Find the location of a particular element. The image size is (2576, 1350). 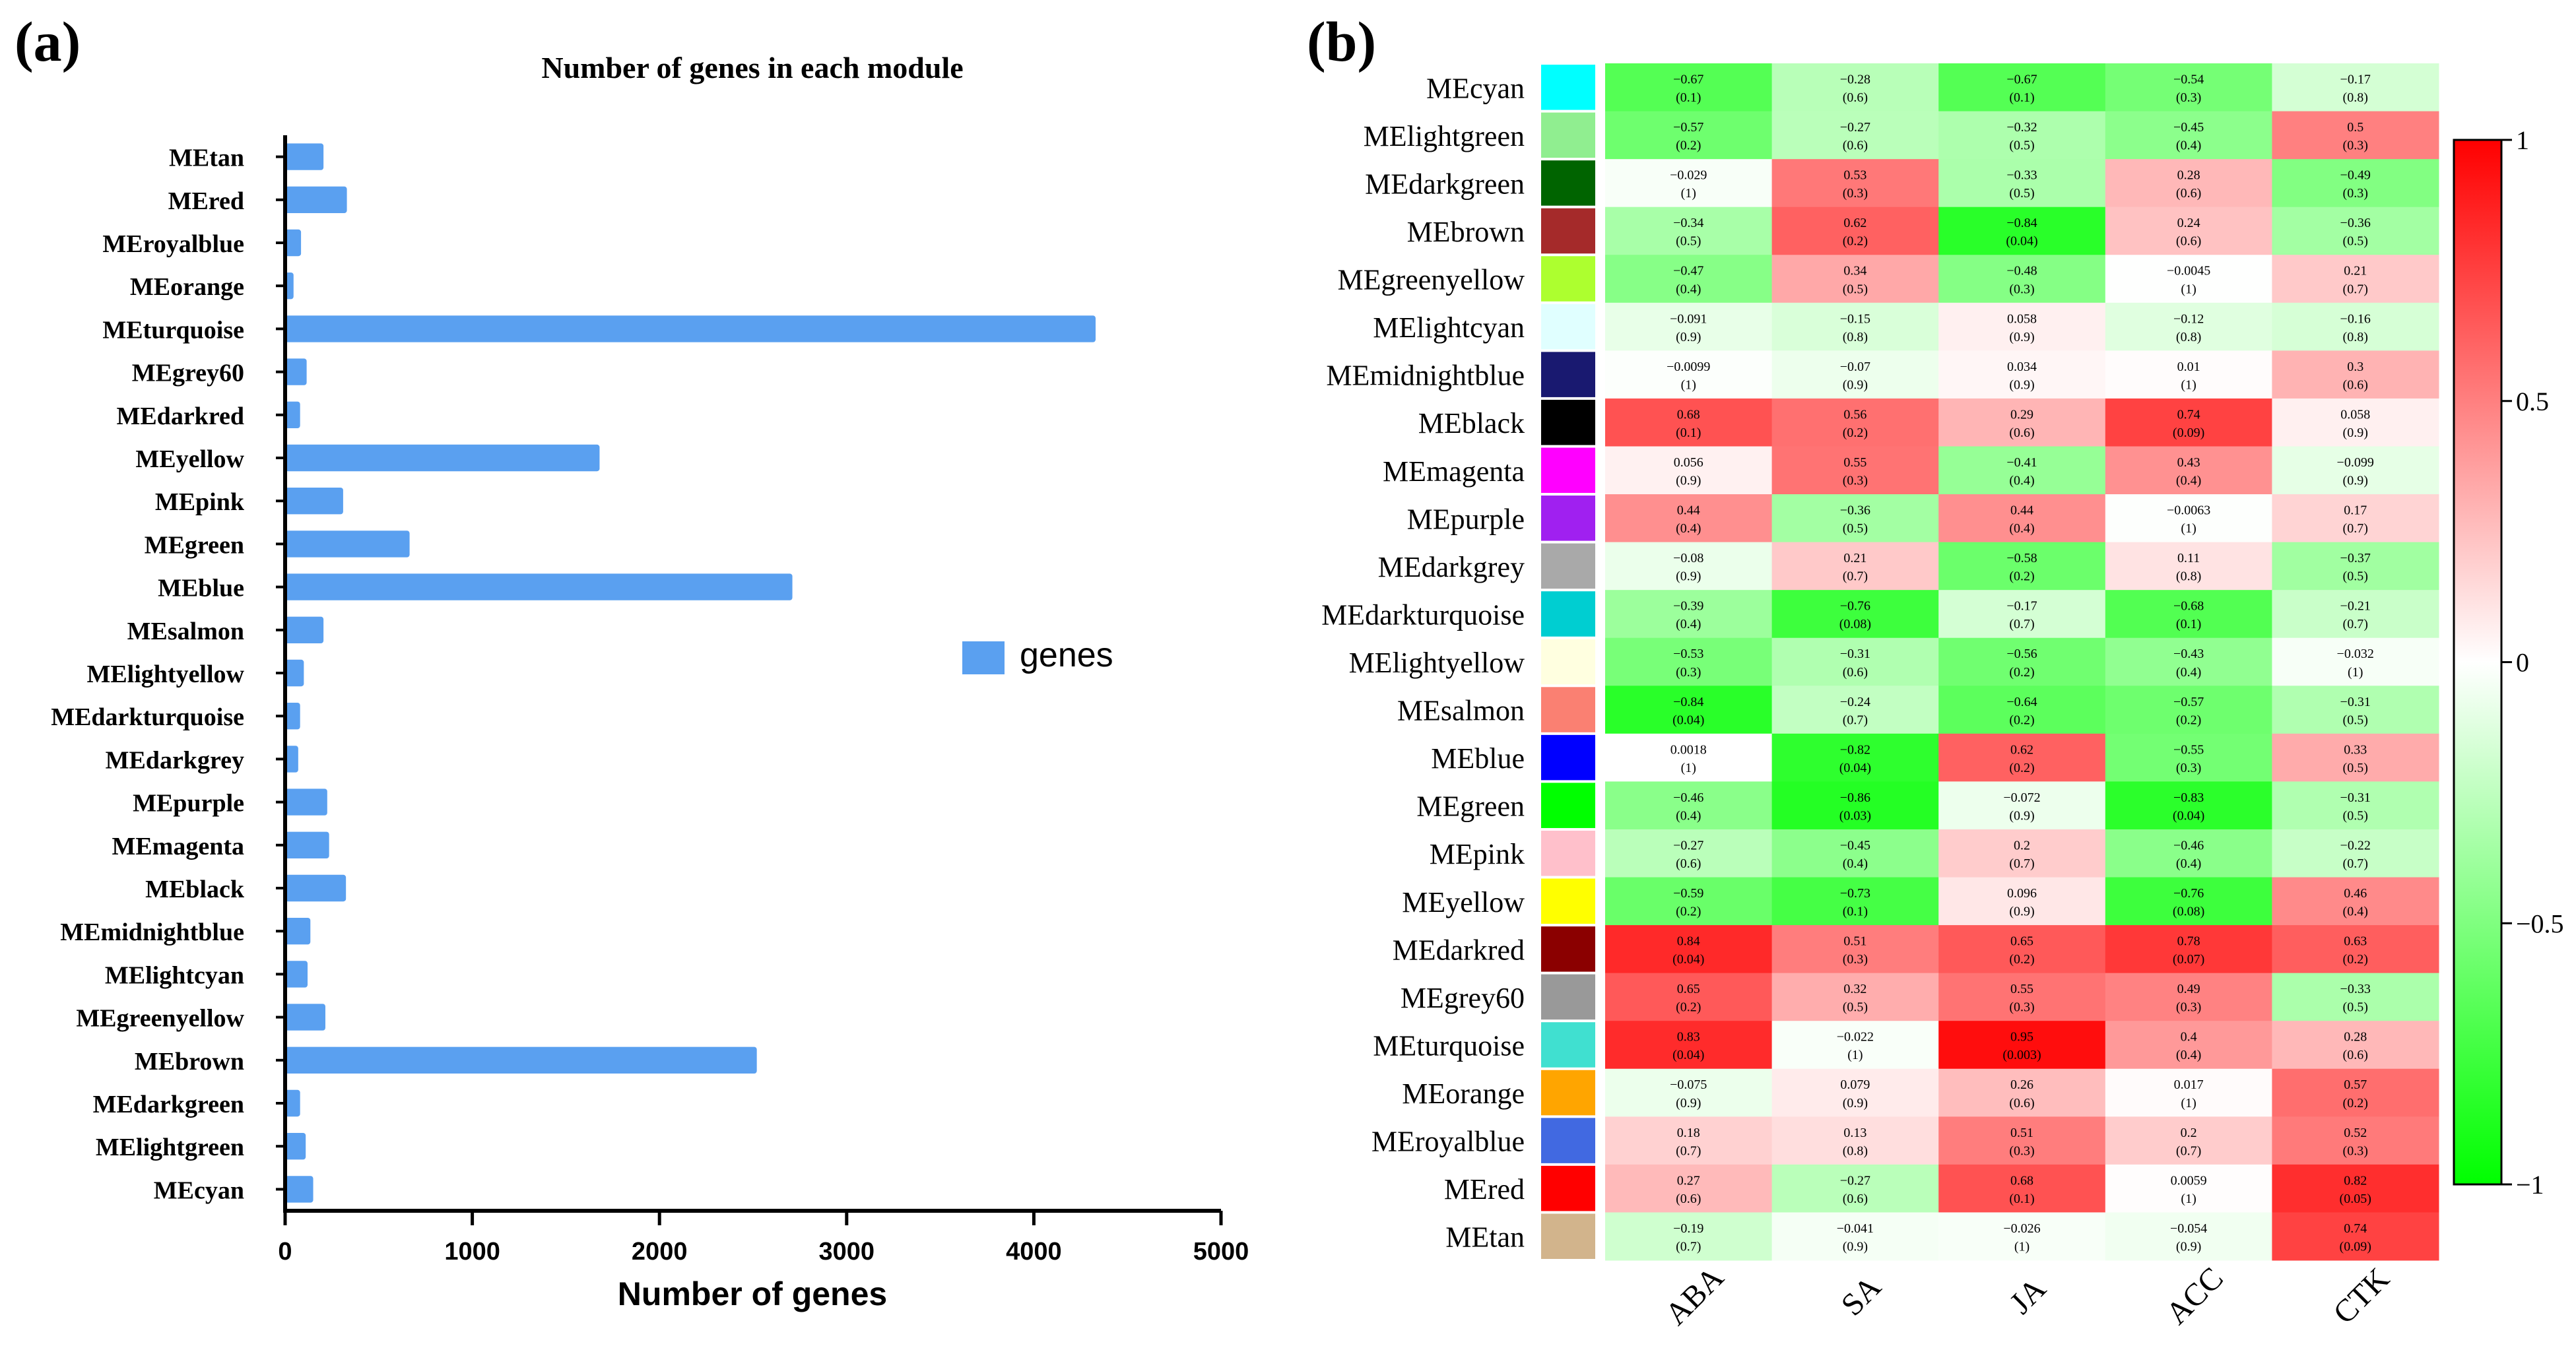

cell-pvalue-mebrown-ctk: (0.5) is located at coordinates (2355, 241).